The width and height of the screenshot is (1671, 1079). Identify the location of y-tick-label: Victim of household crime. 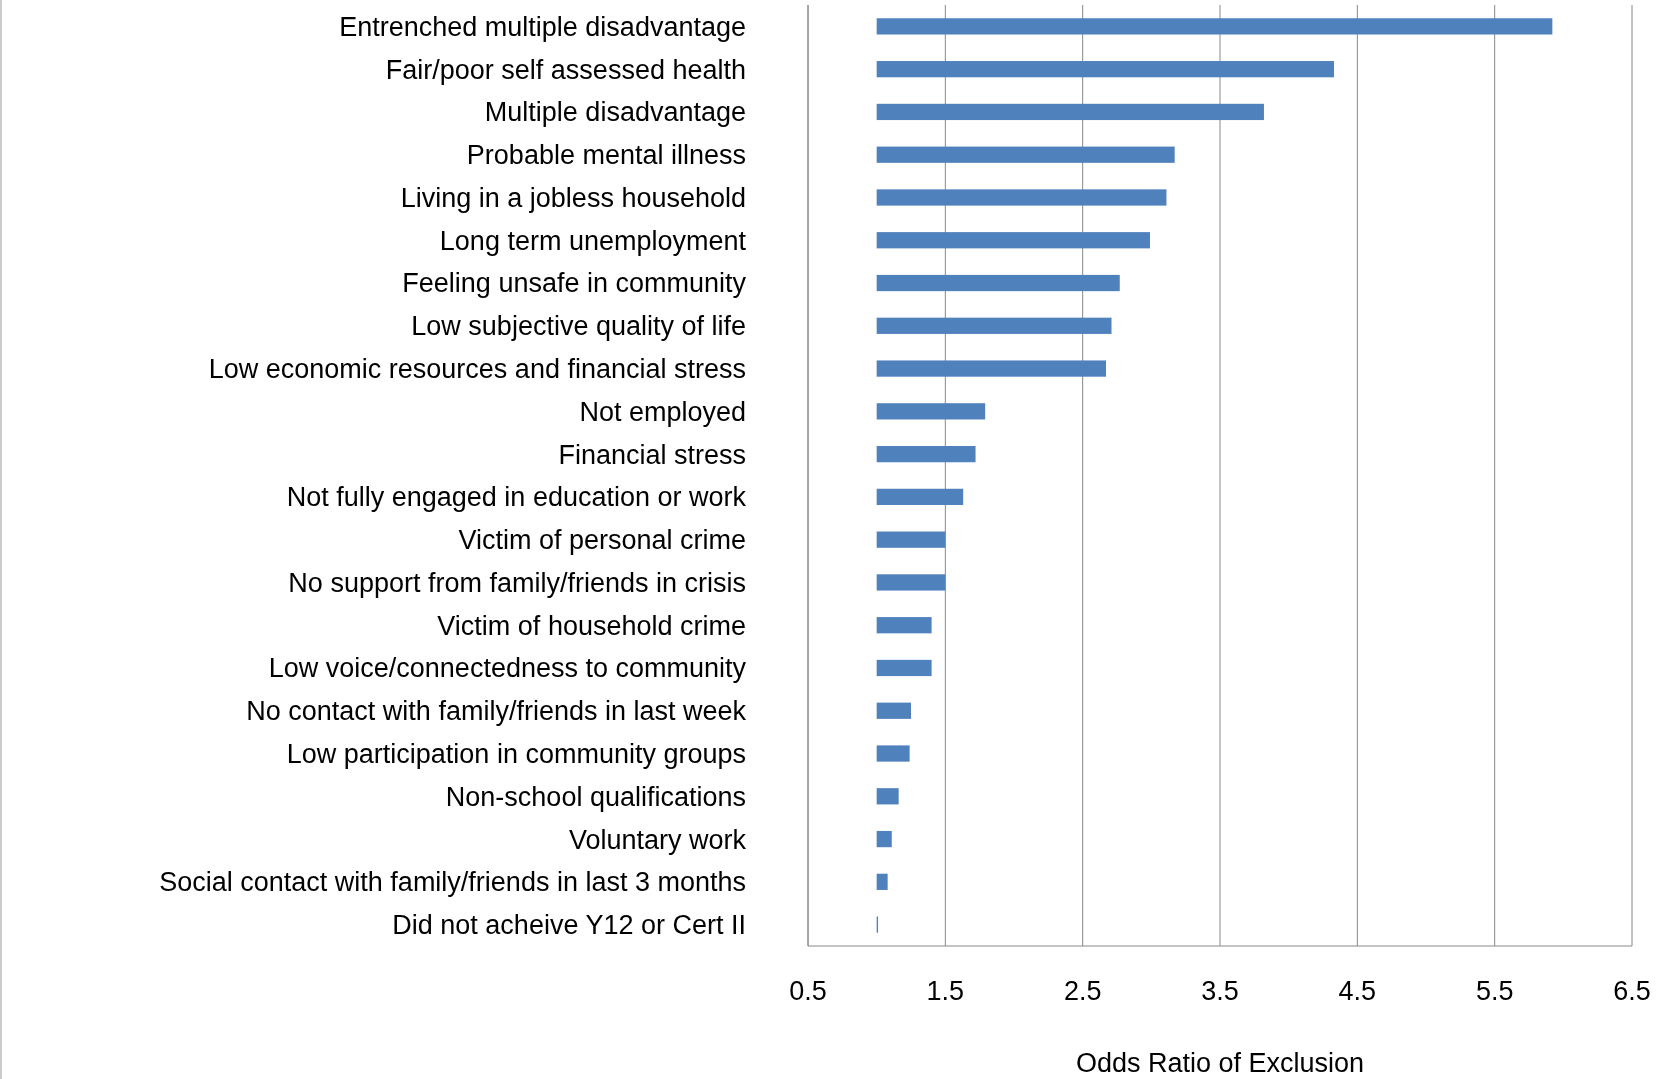
(591, 625).